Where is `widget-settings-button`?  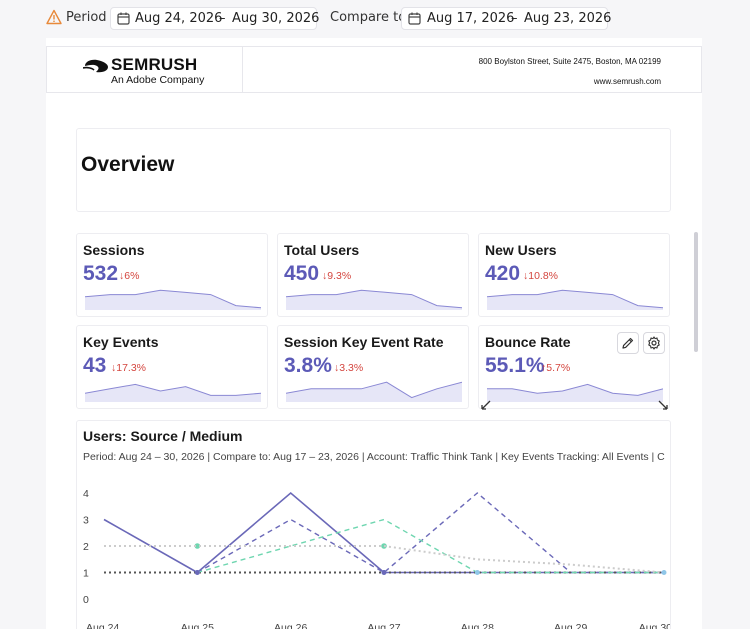
widget-settings-button is located at coordinates (654, 343).